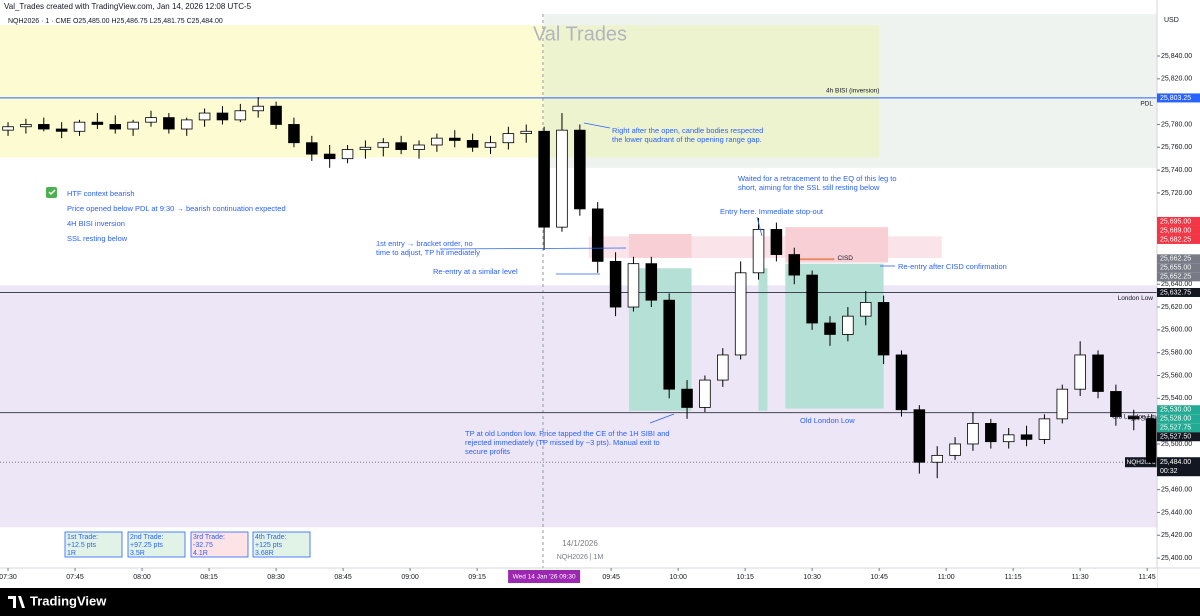 This screenshot has width=1200, height=616. Describe the element at coordinates (1136, 298) in the screenshot. I see `level-label: London Low` at that location.